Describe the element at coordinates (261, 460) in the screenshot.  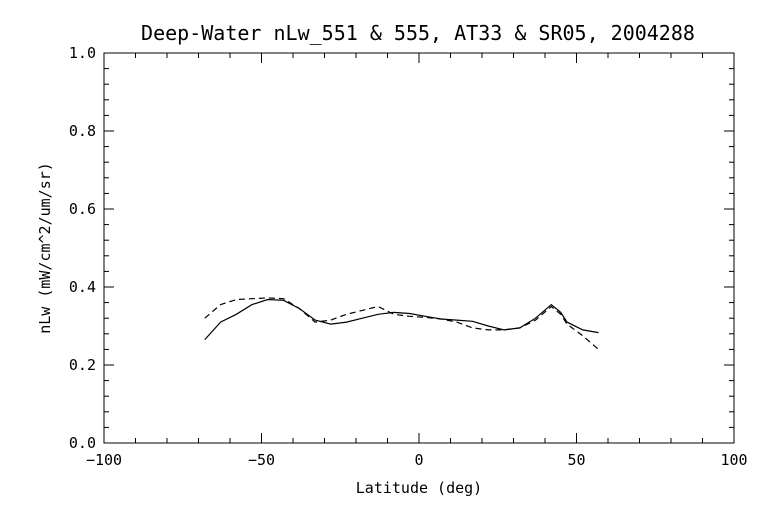
I see `x-tick-label: −50` at that location.